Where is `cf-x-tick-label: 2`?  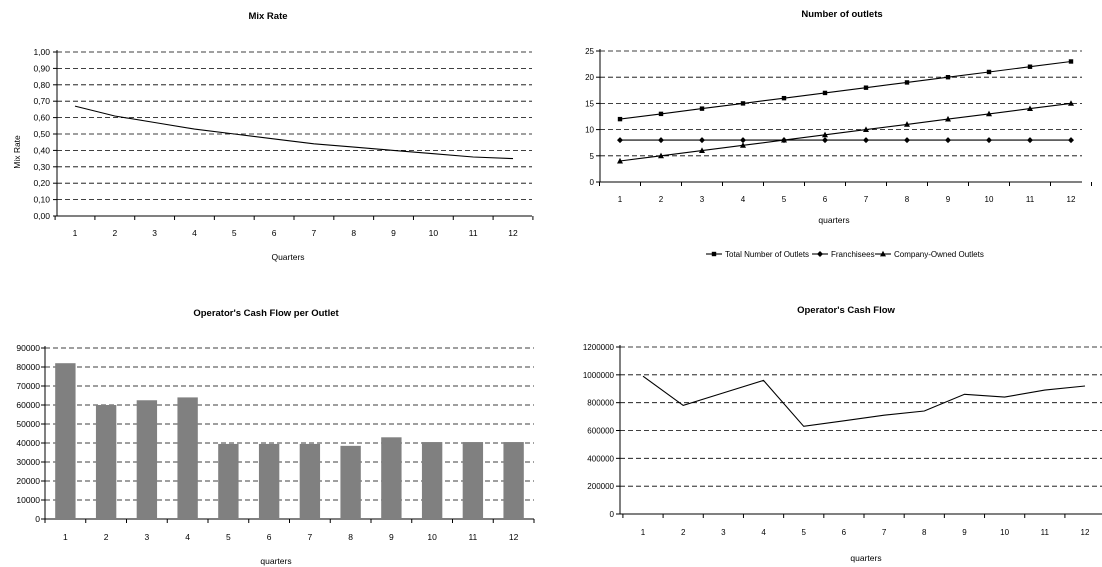
cf-x-tick-label: 2 is located at coordinates (683, 532).